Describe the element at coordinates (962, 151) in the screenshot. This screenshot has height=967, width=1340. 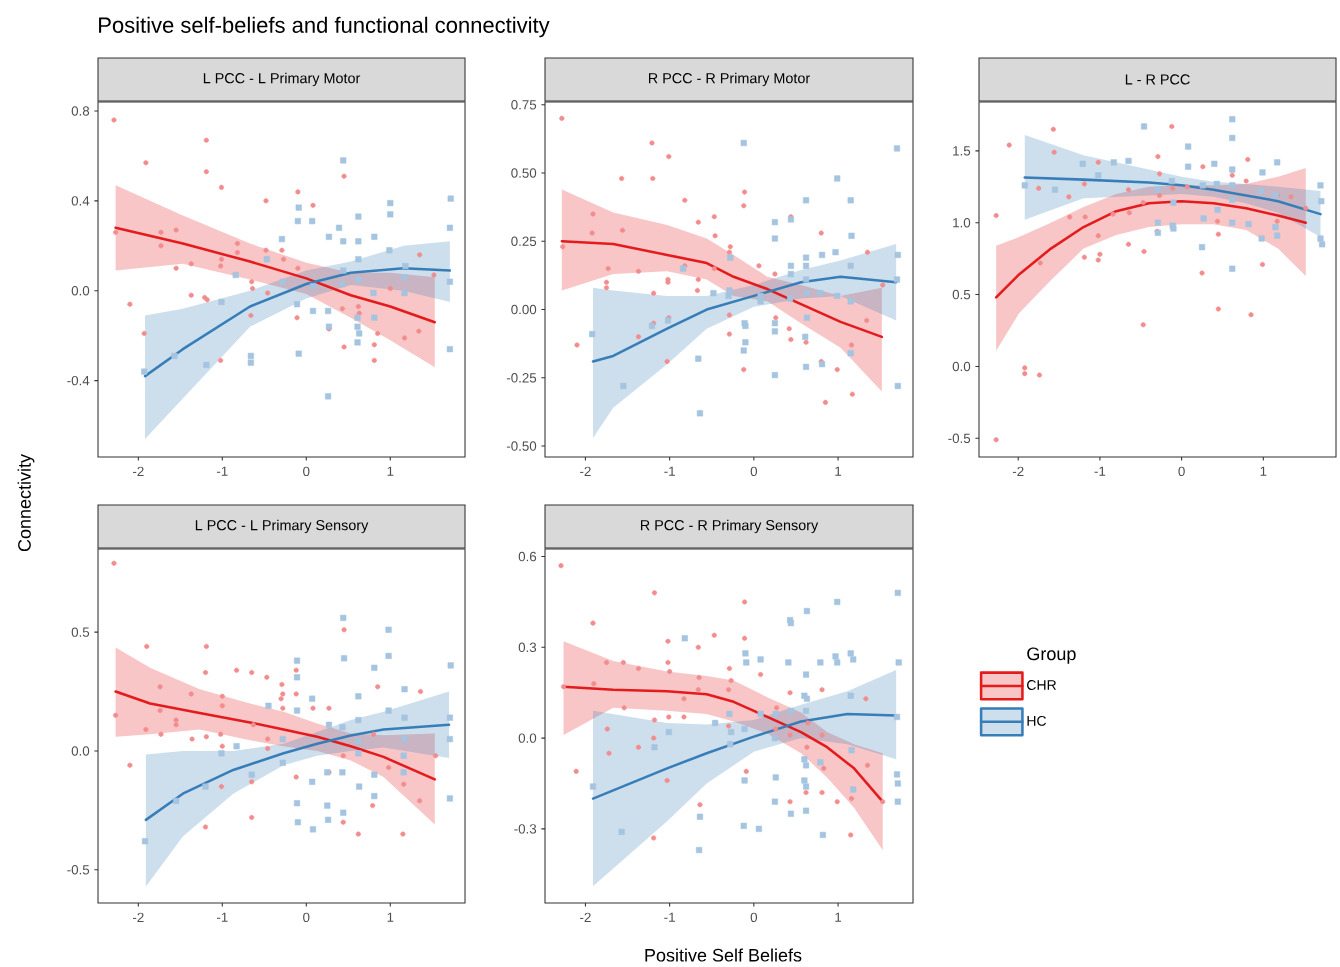
I see `y-tick-label: 1.5` at that location.